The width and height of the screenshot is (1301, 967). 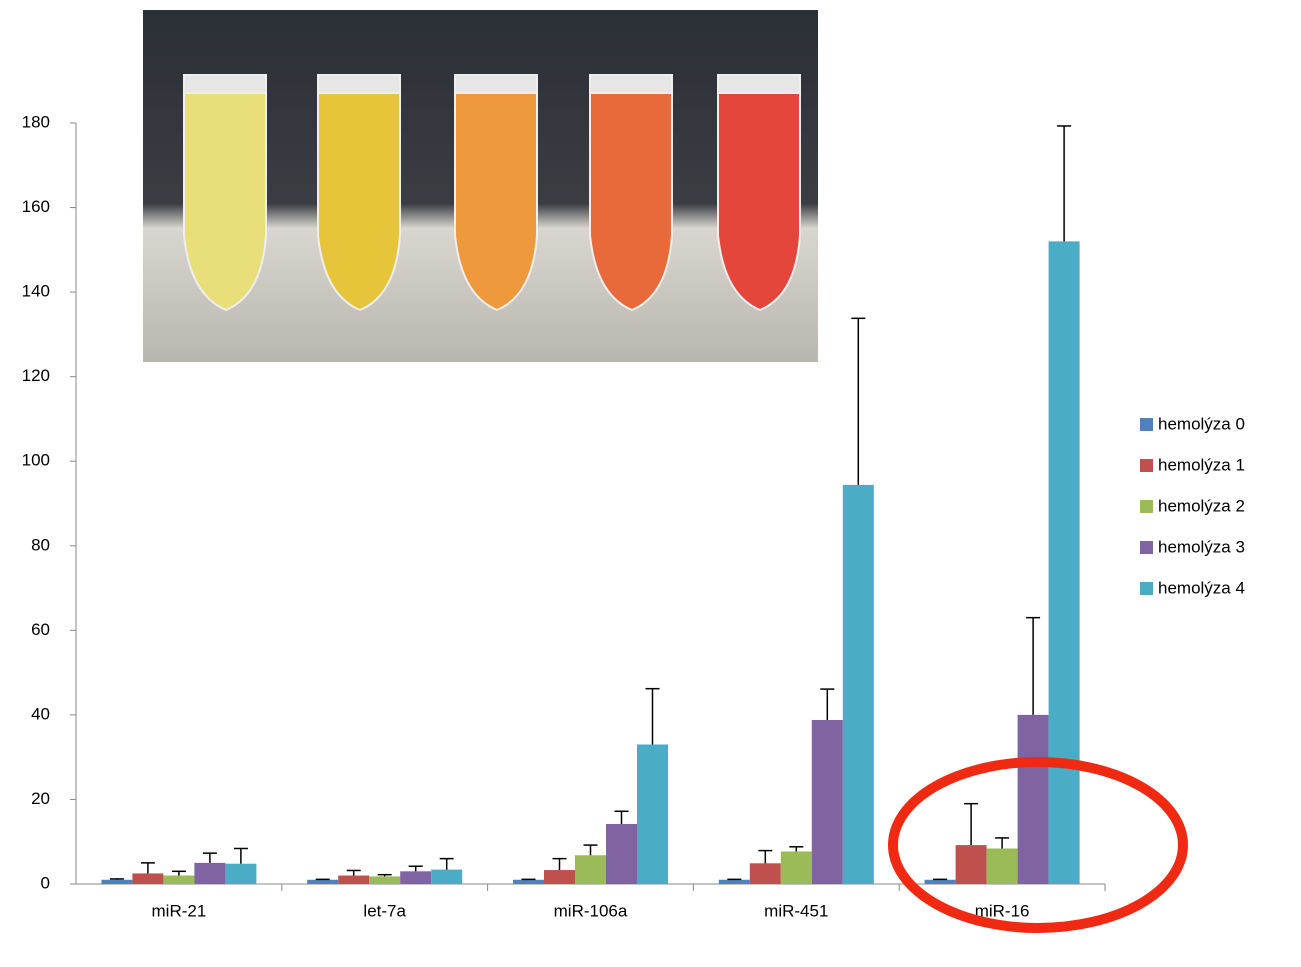 I want to click on y-tick-label: 20, so click(x=40, y=798).